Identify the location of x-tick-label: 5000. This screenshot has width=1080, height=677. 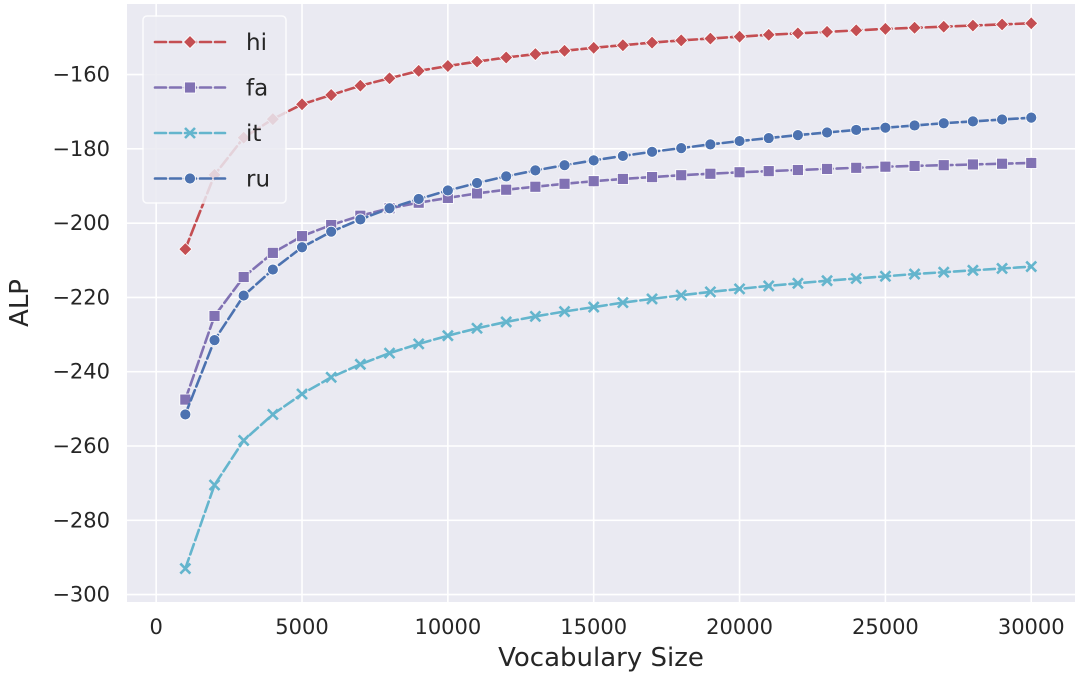
(301, 627).